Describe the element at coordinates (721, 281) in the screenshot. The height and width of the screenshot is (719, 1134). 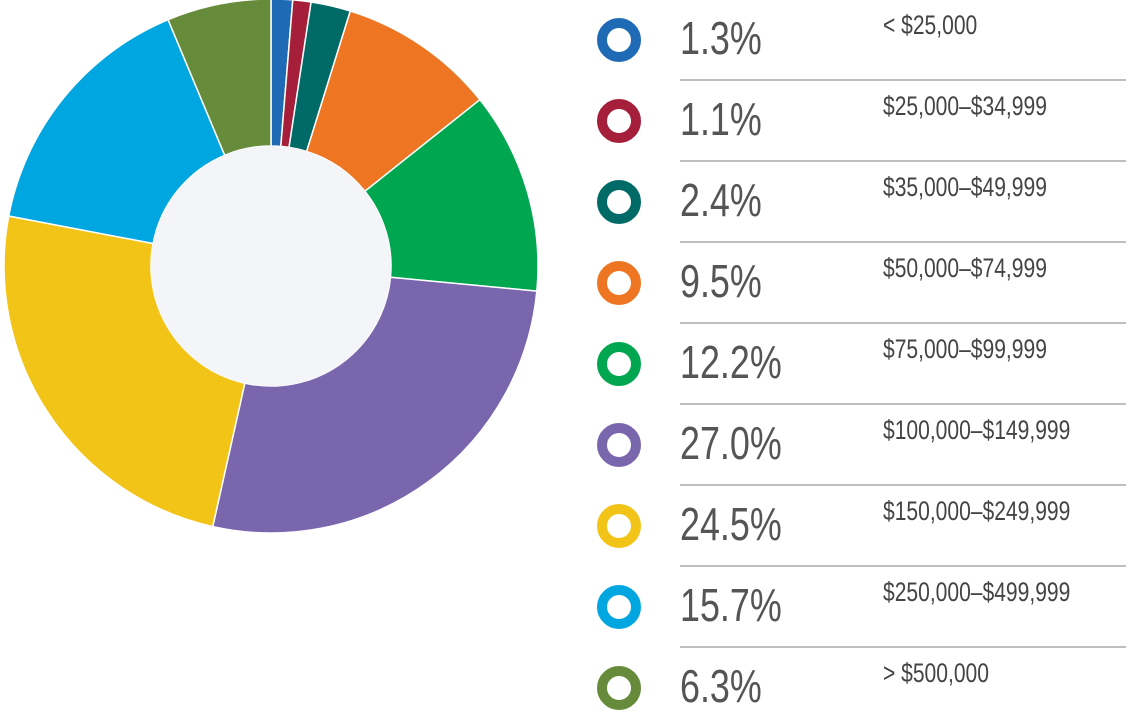
I see `legend-value: 9.5%` at that location.